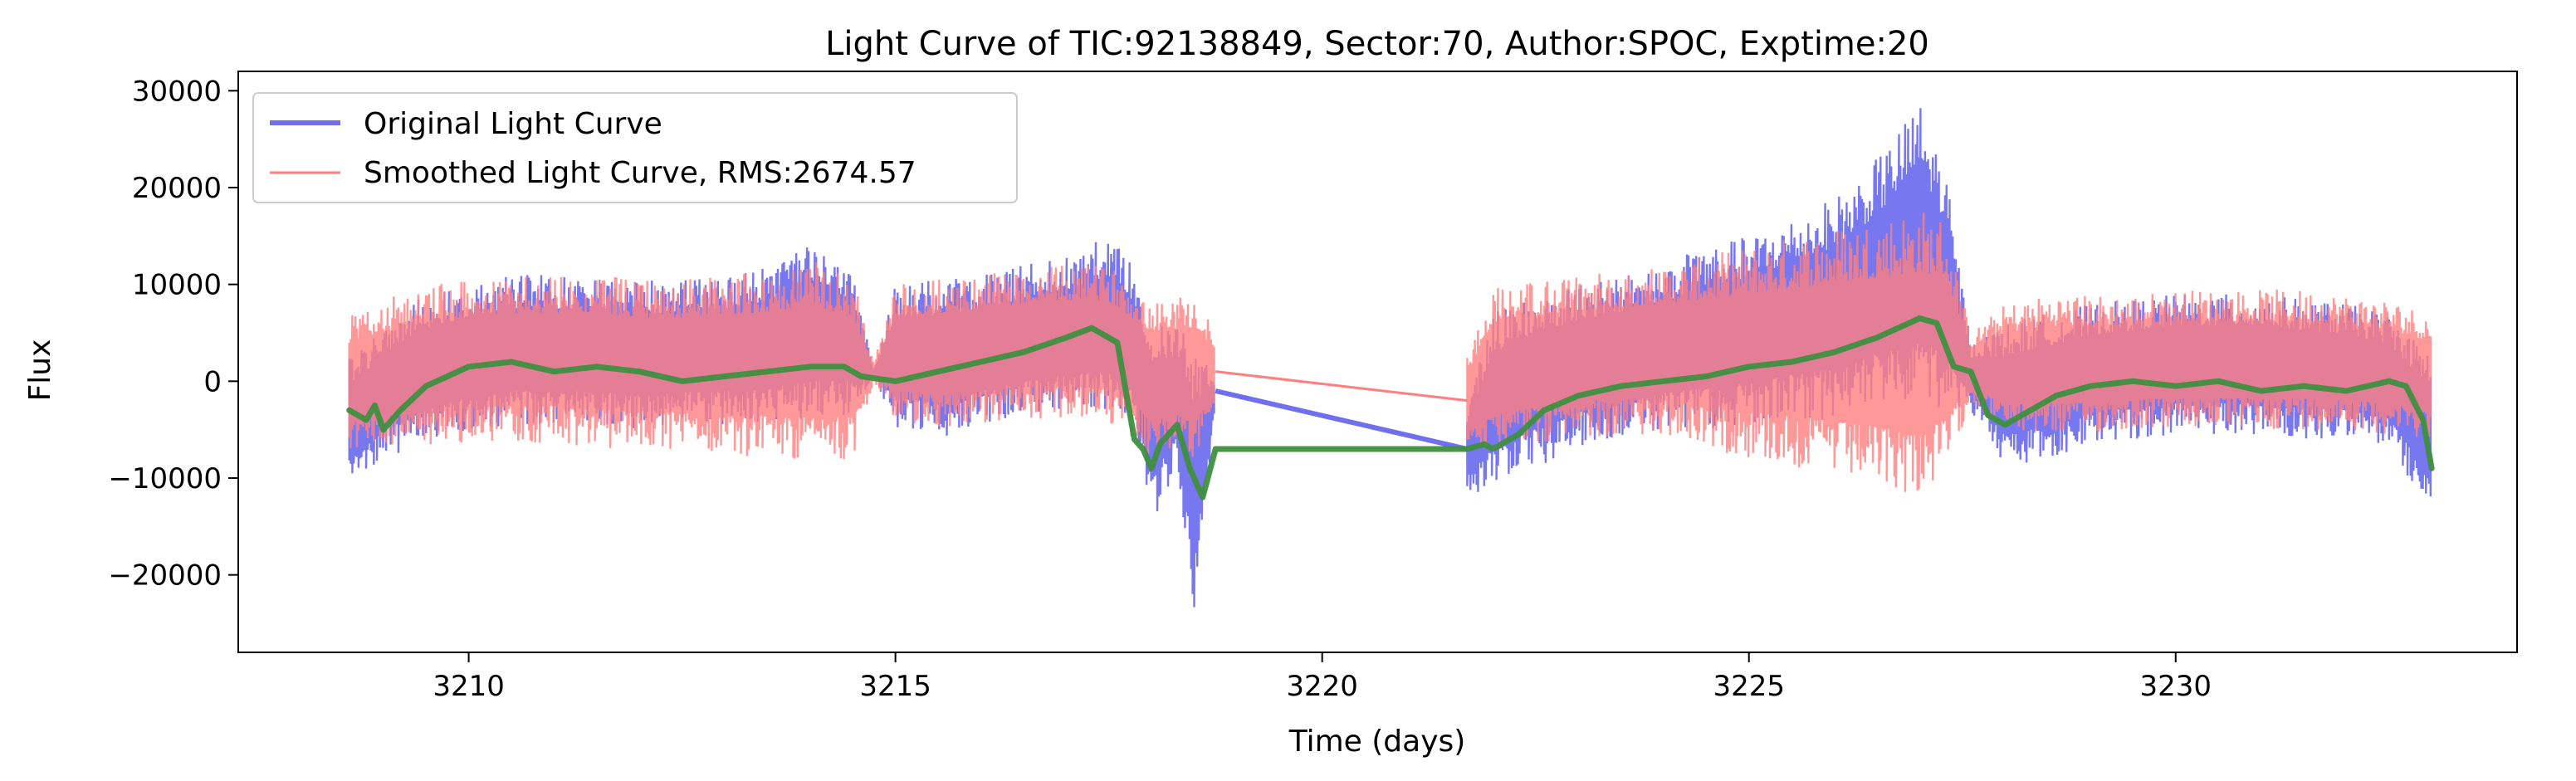  Describe the element at coordinates (1322, 686) in the screenshot. I see `x-tick-label: 3220` at that location.